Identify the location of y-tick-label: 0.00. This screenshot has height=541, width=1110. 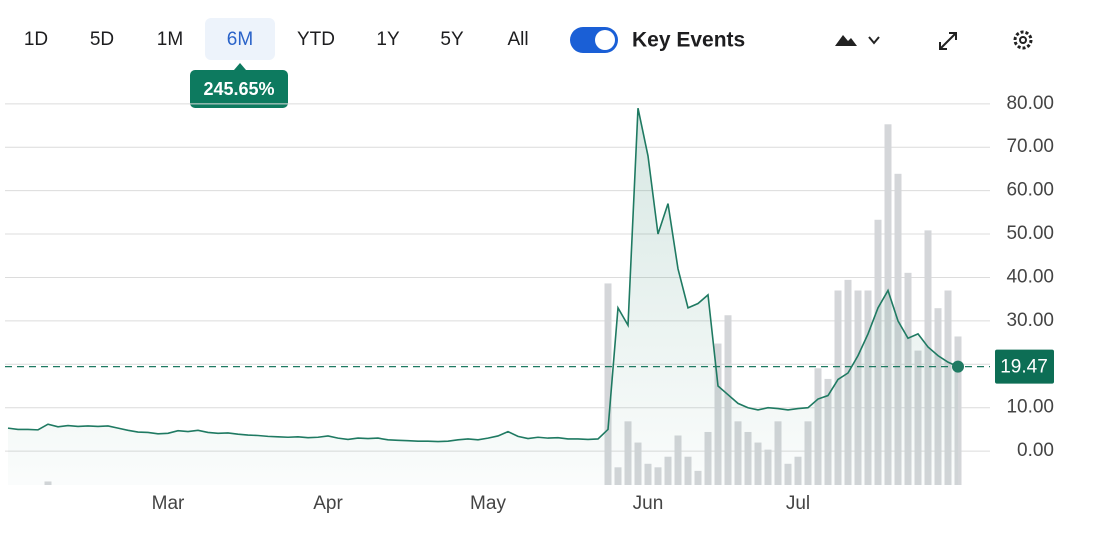
(1035, 450).